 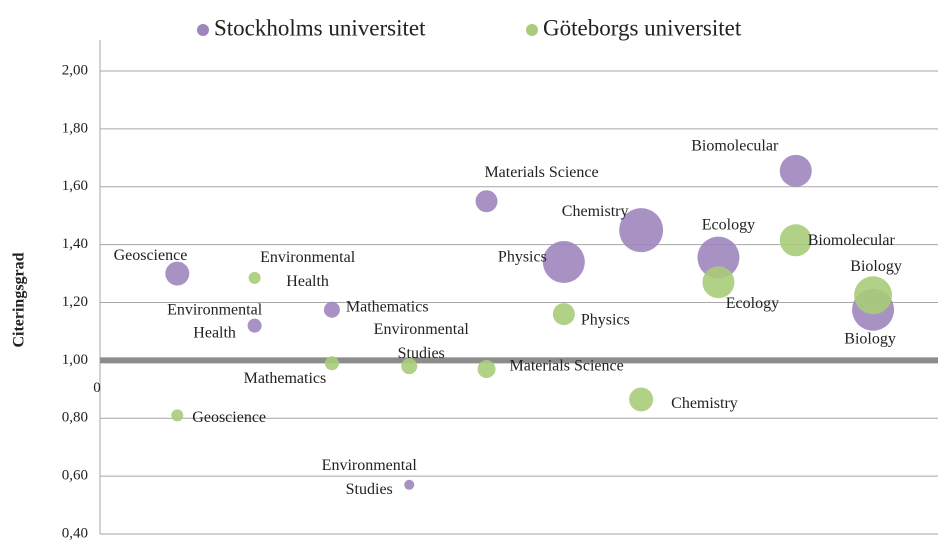 What do you see at coordinates (75, 244) in the screenshot?
I see `y-tick-label: 1,40` at bounding box center [75, 244].